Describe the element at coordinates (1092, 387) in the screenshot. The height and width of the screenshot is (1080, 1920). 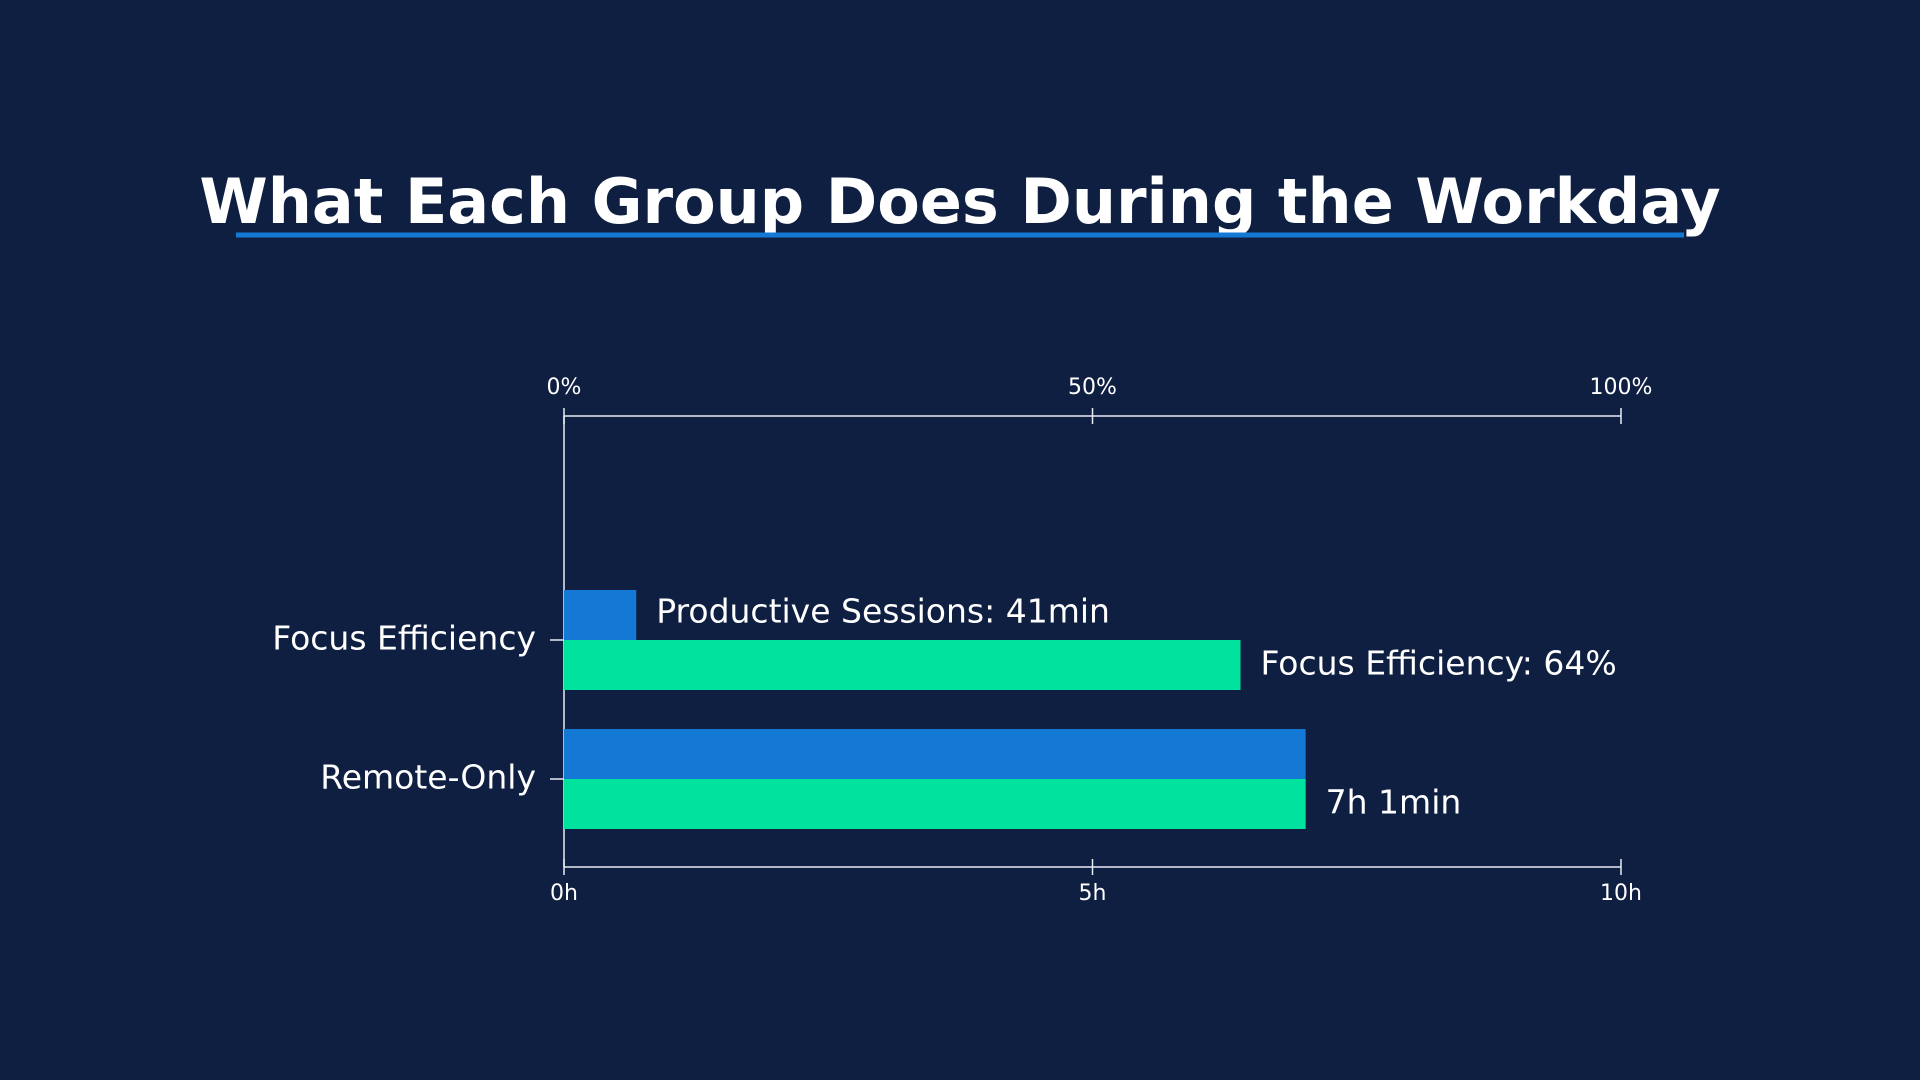
I see `x2-tick-label: 50%` at that location.